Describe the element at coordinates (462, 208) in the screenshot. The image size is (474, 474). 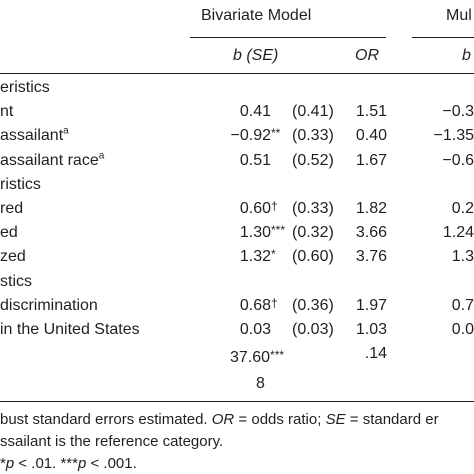
I see `cell-b-multi: 0.2` at that location.